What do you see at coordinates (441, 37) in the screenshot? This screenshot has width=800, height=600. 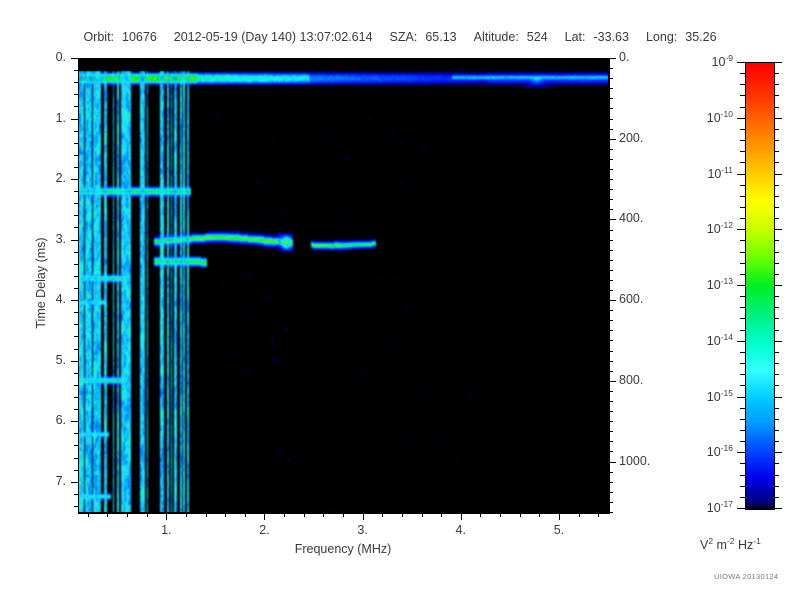 I see `sza-value: 65.13` at bounding box center [441, 37].